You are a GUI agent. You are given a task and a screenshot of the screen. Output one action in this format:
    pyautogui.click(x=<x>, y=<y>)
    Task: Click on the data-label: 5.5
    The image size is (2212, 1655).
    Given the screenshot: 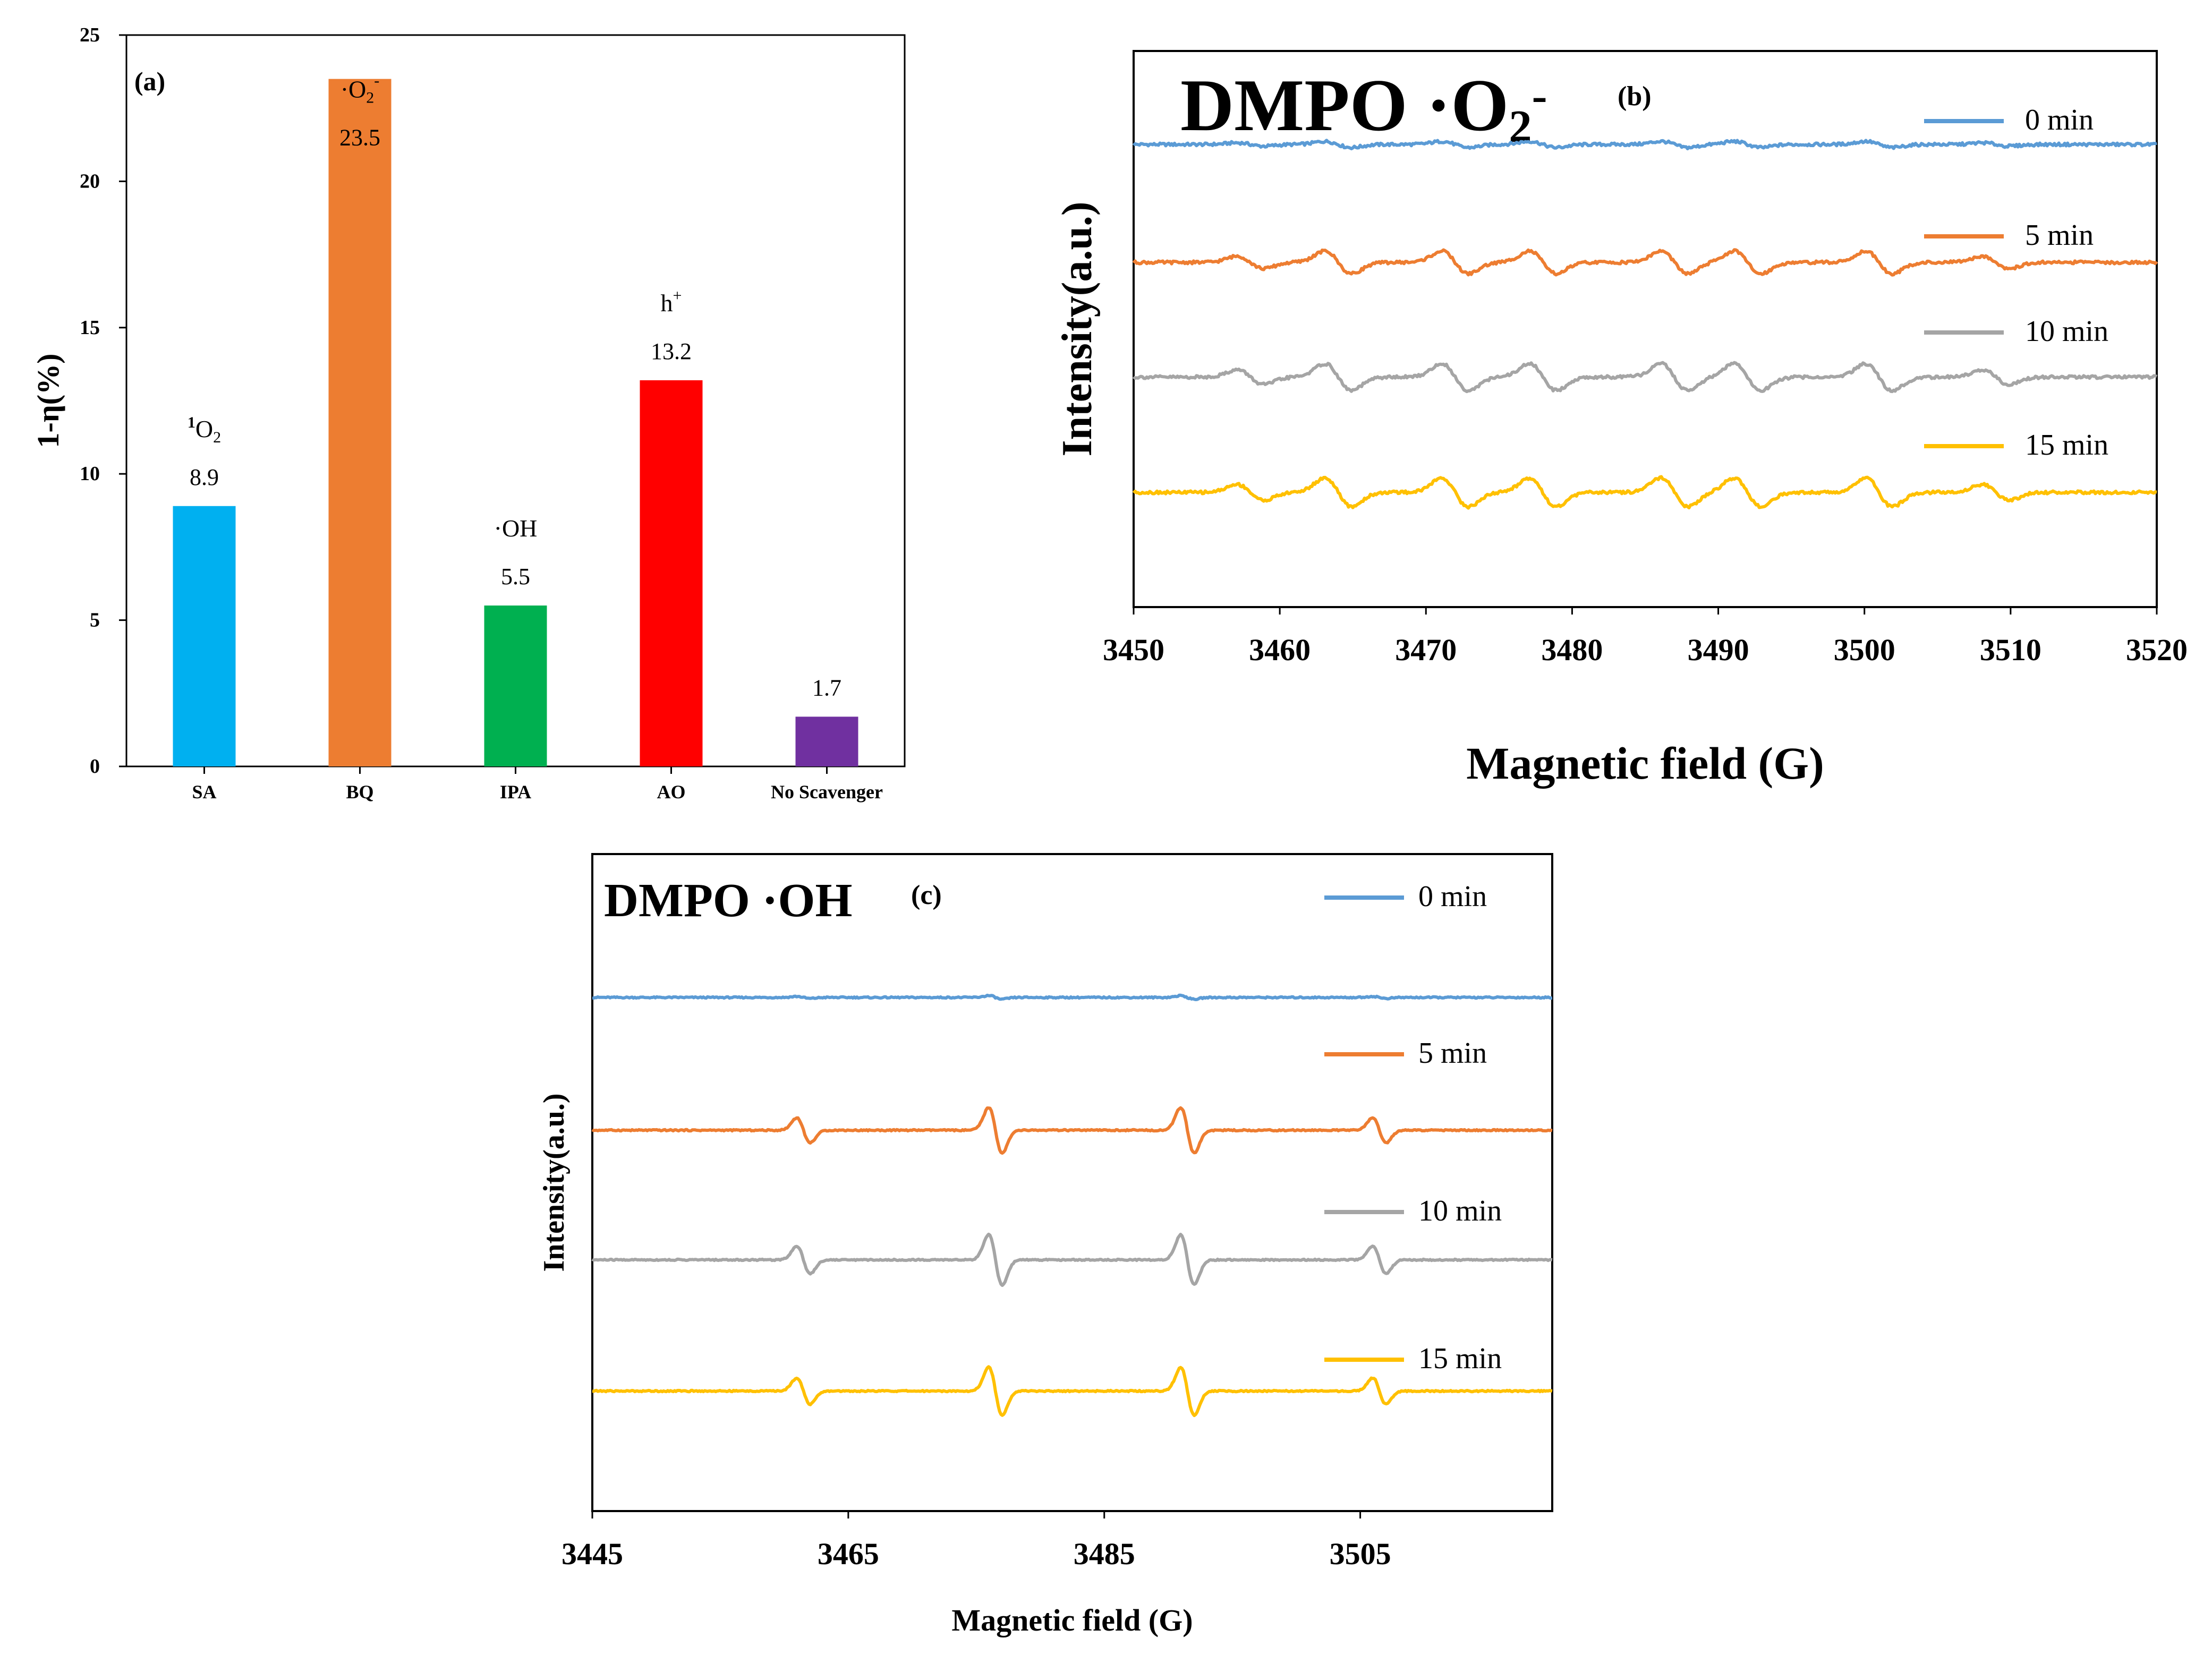 What is the action you would take?
    pyautogui.click(x=515, y=577)
    